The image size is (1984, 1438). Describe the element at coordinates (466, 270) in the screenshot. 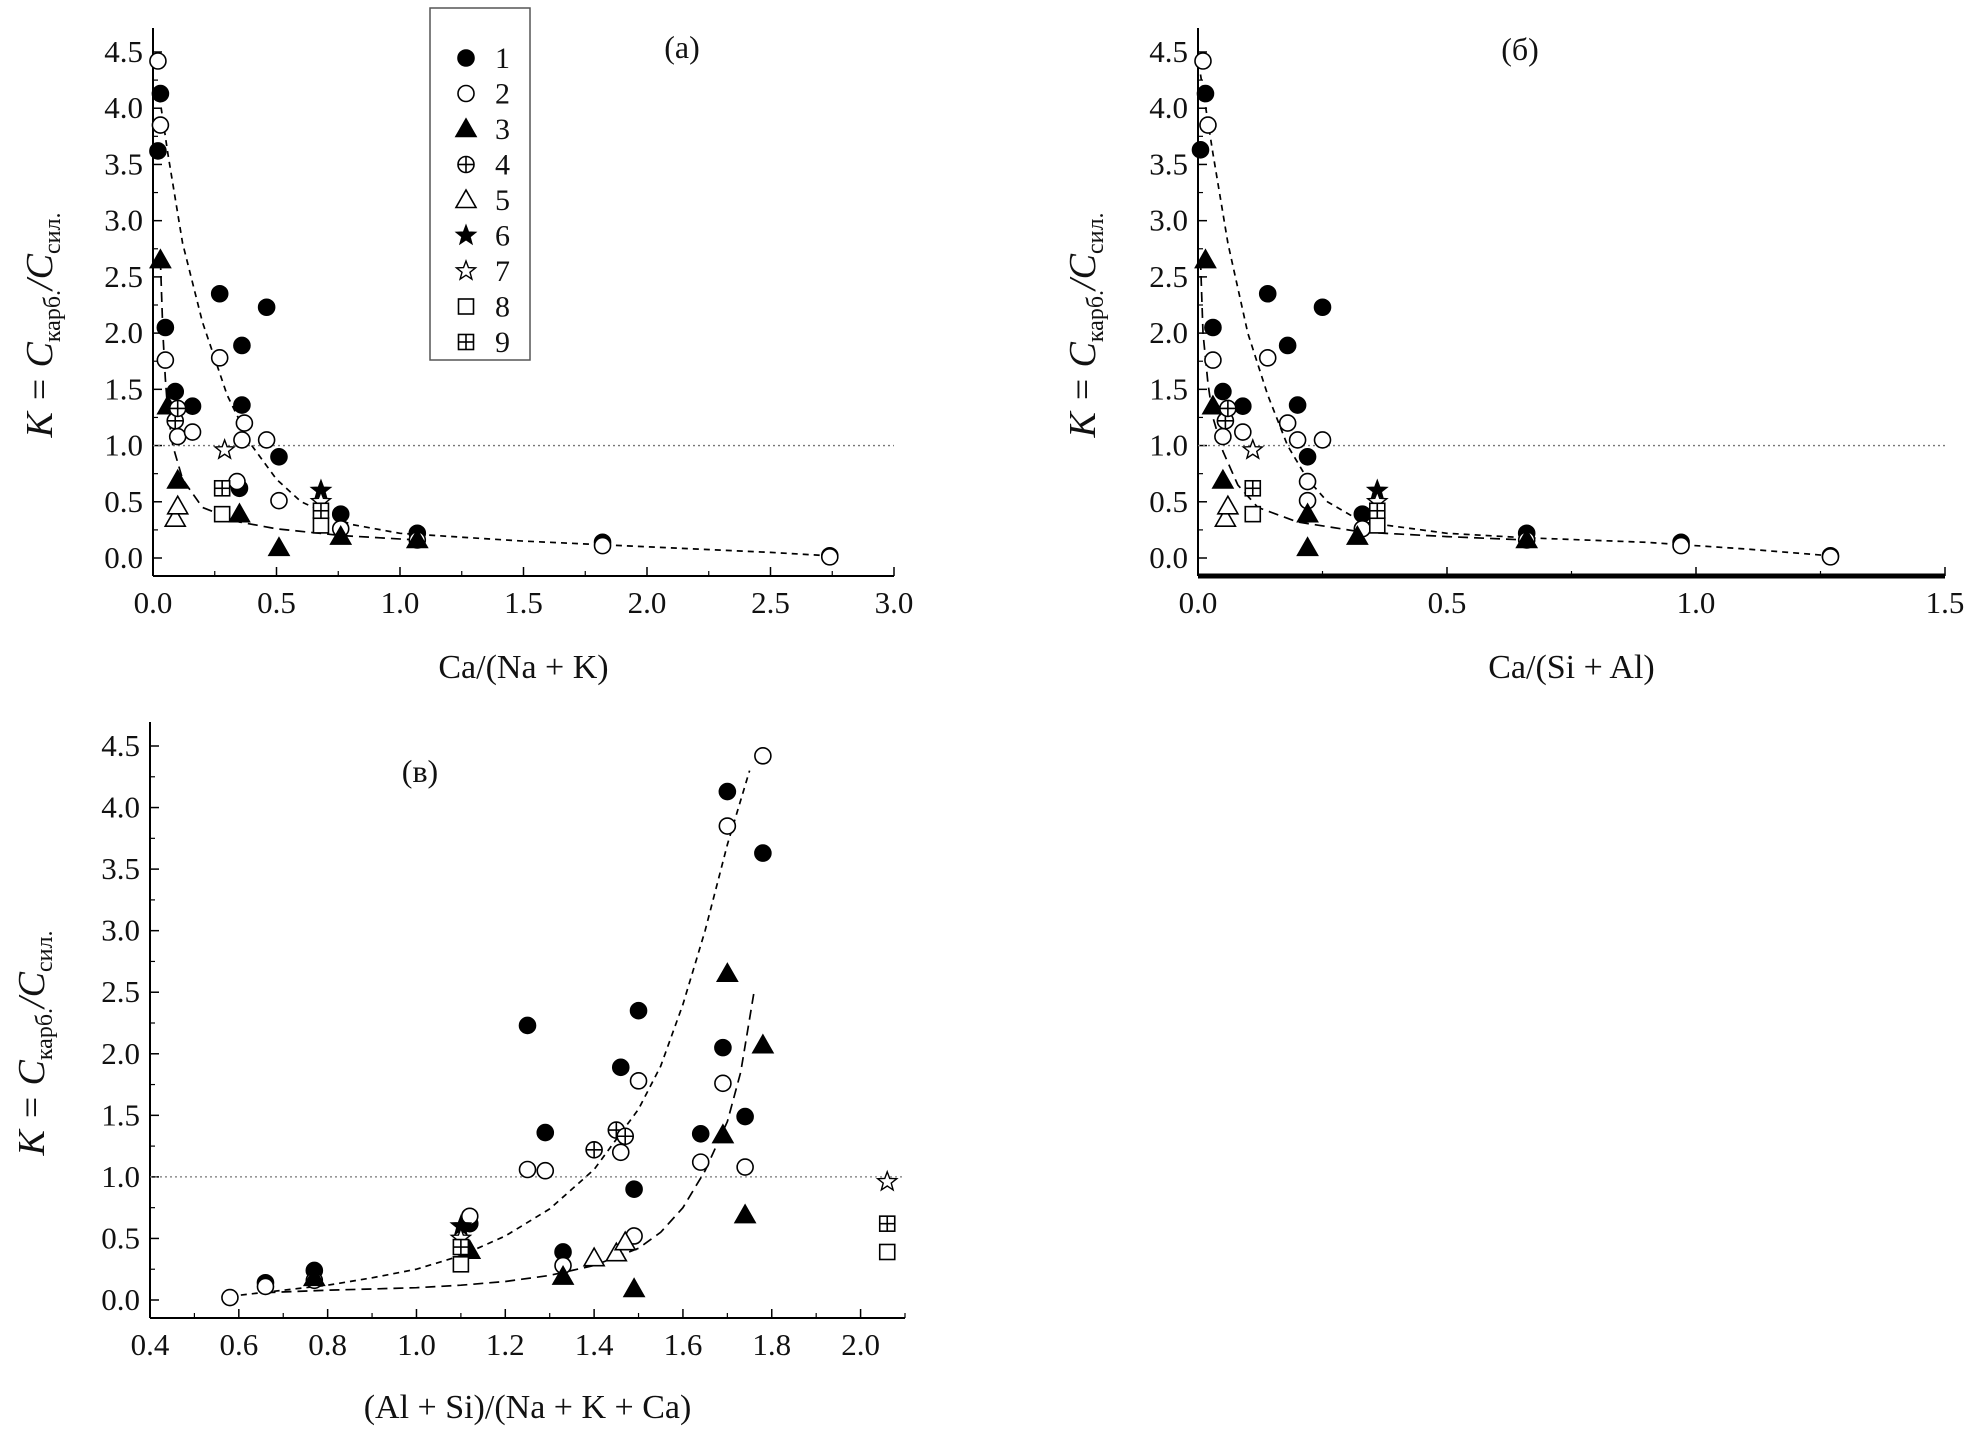

I see `legend-marker-open-star` at that location.